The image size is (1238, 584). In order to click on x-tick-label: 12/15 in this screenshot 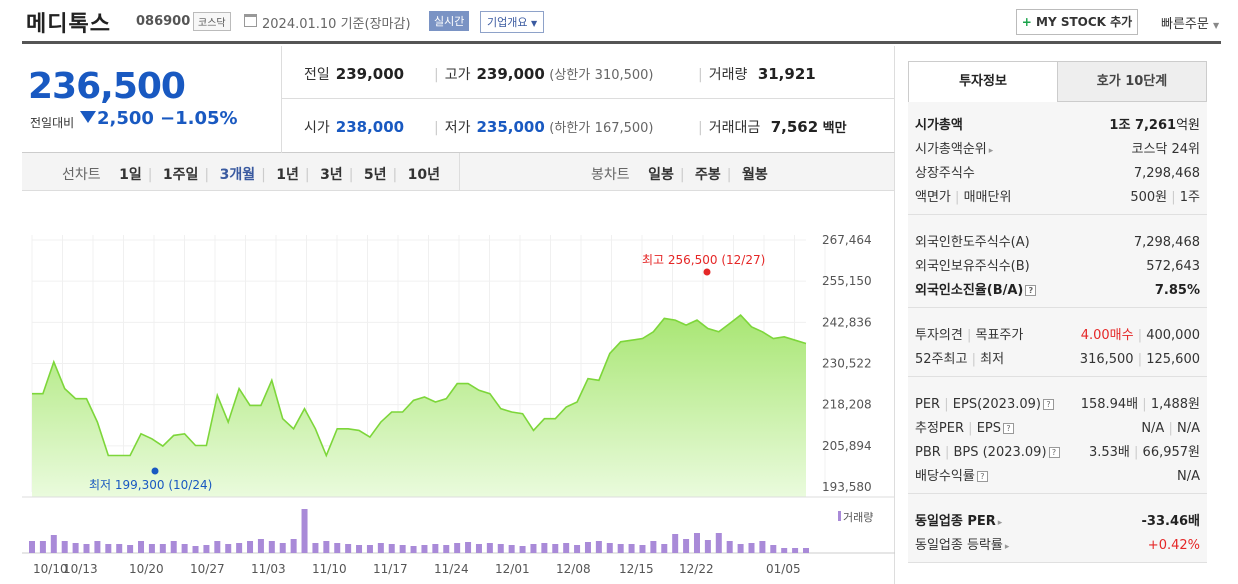, I will do `click(636, 569)`.